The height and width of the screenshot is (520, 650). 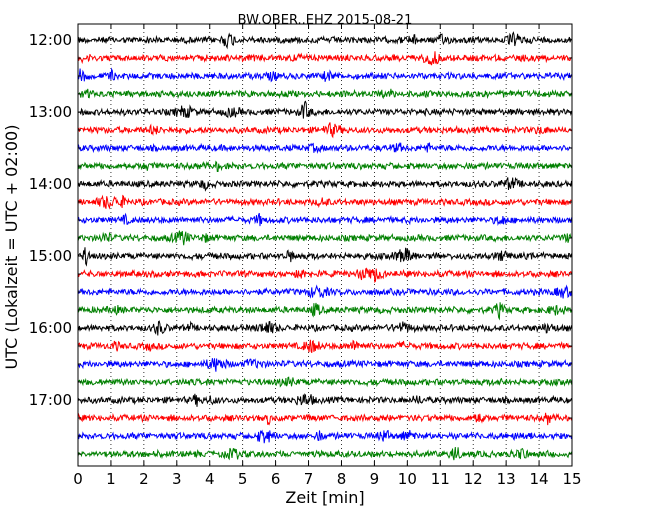 What do you see at coordinates (177, 479) in the screenshot?
I see `x-tick-label: 3` at bounding box center [177, 479].